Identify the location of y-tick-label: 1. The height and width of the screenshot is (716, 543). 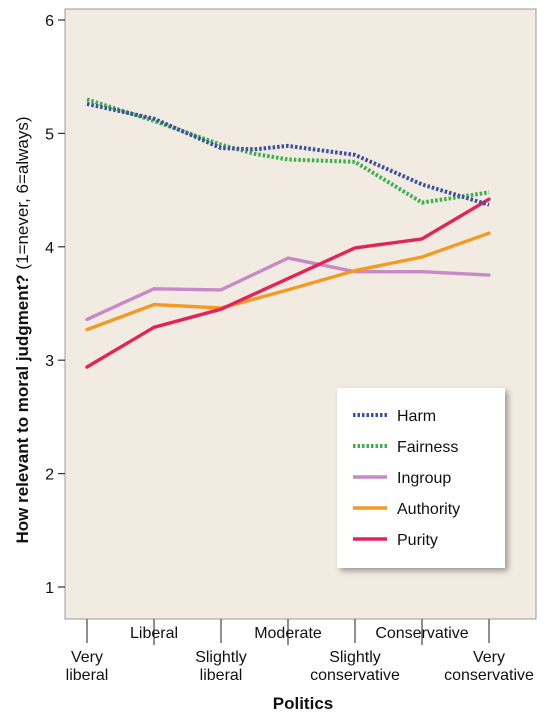
(49, 588).